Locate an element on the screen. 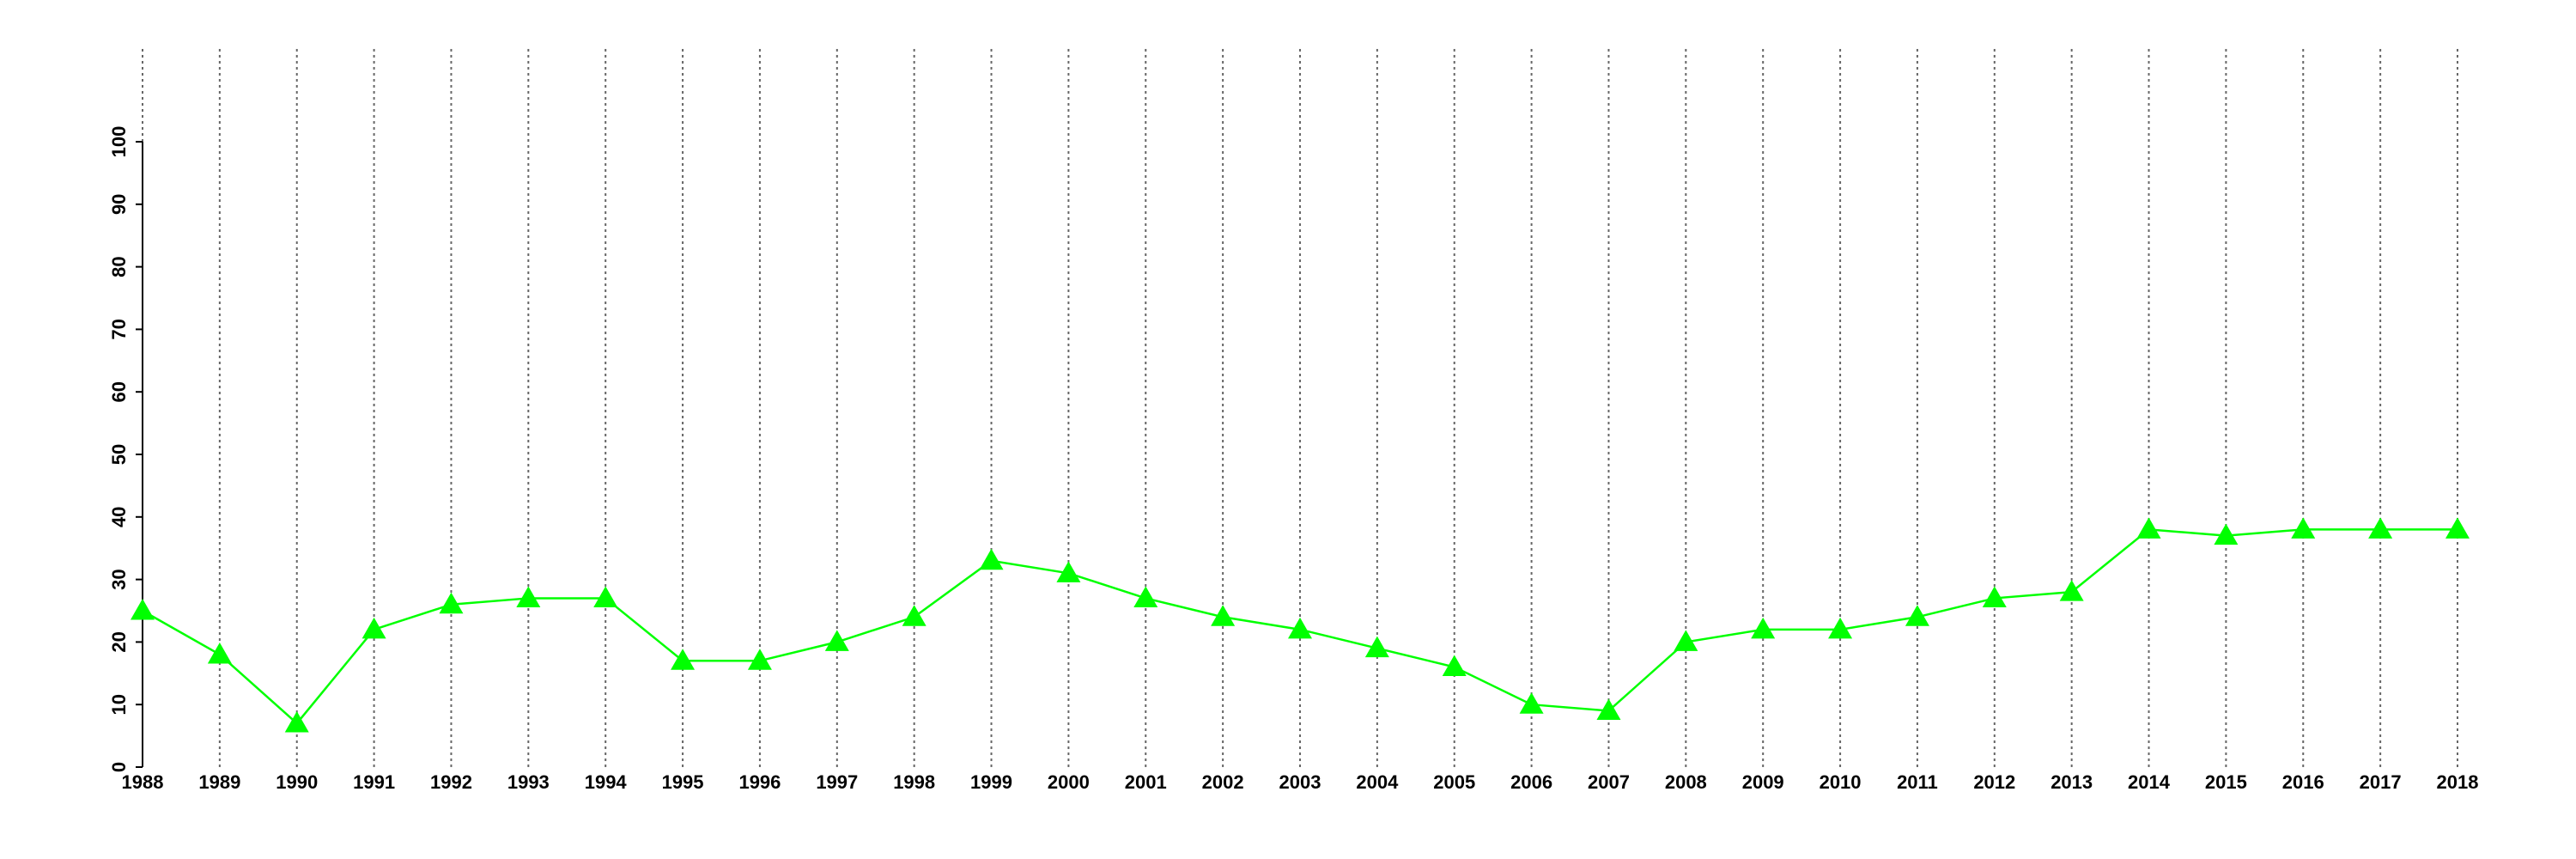 This screenshot has height=859, width=2576. y-tick-label: 50 is located at coordinates (119, 455).